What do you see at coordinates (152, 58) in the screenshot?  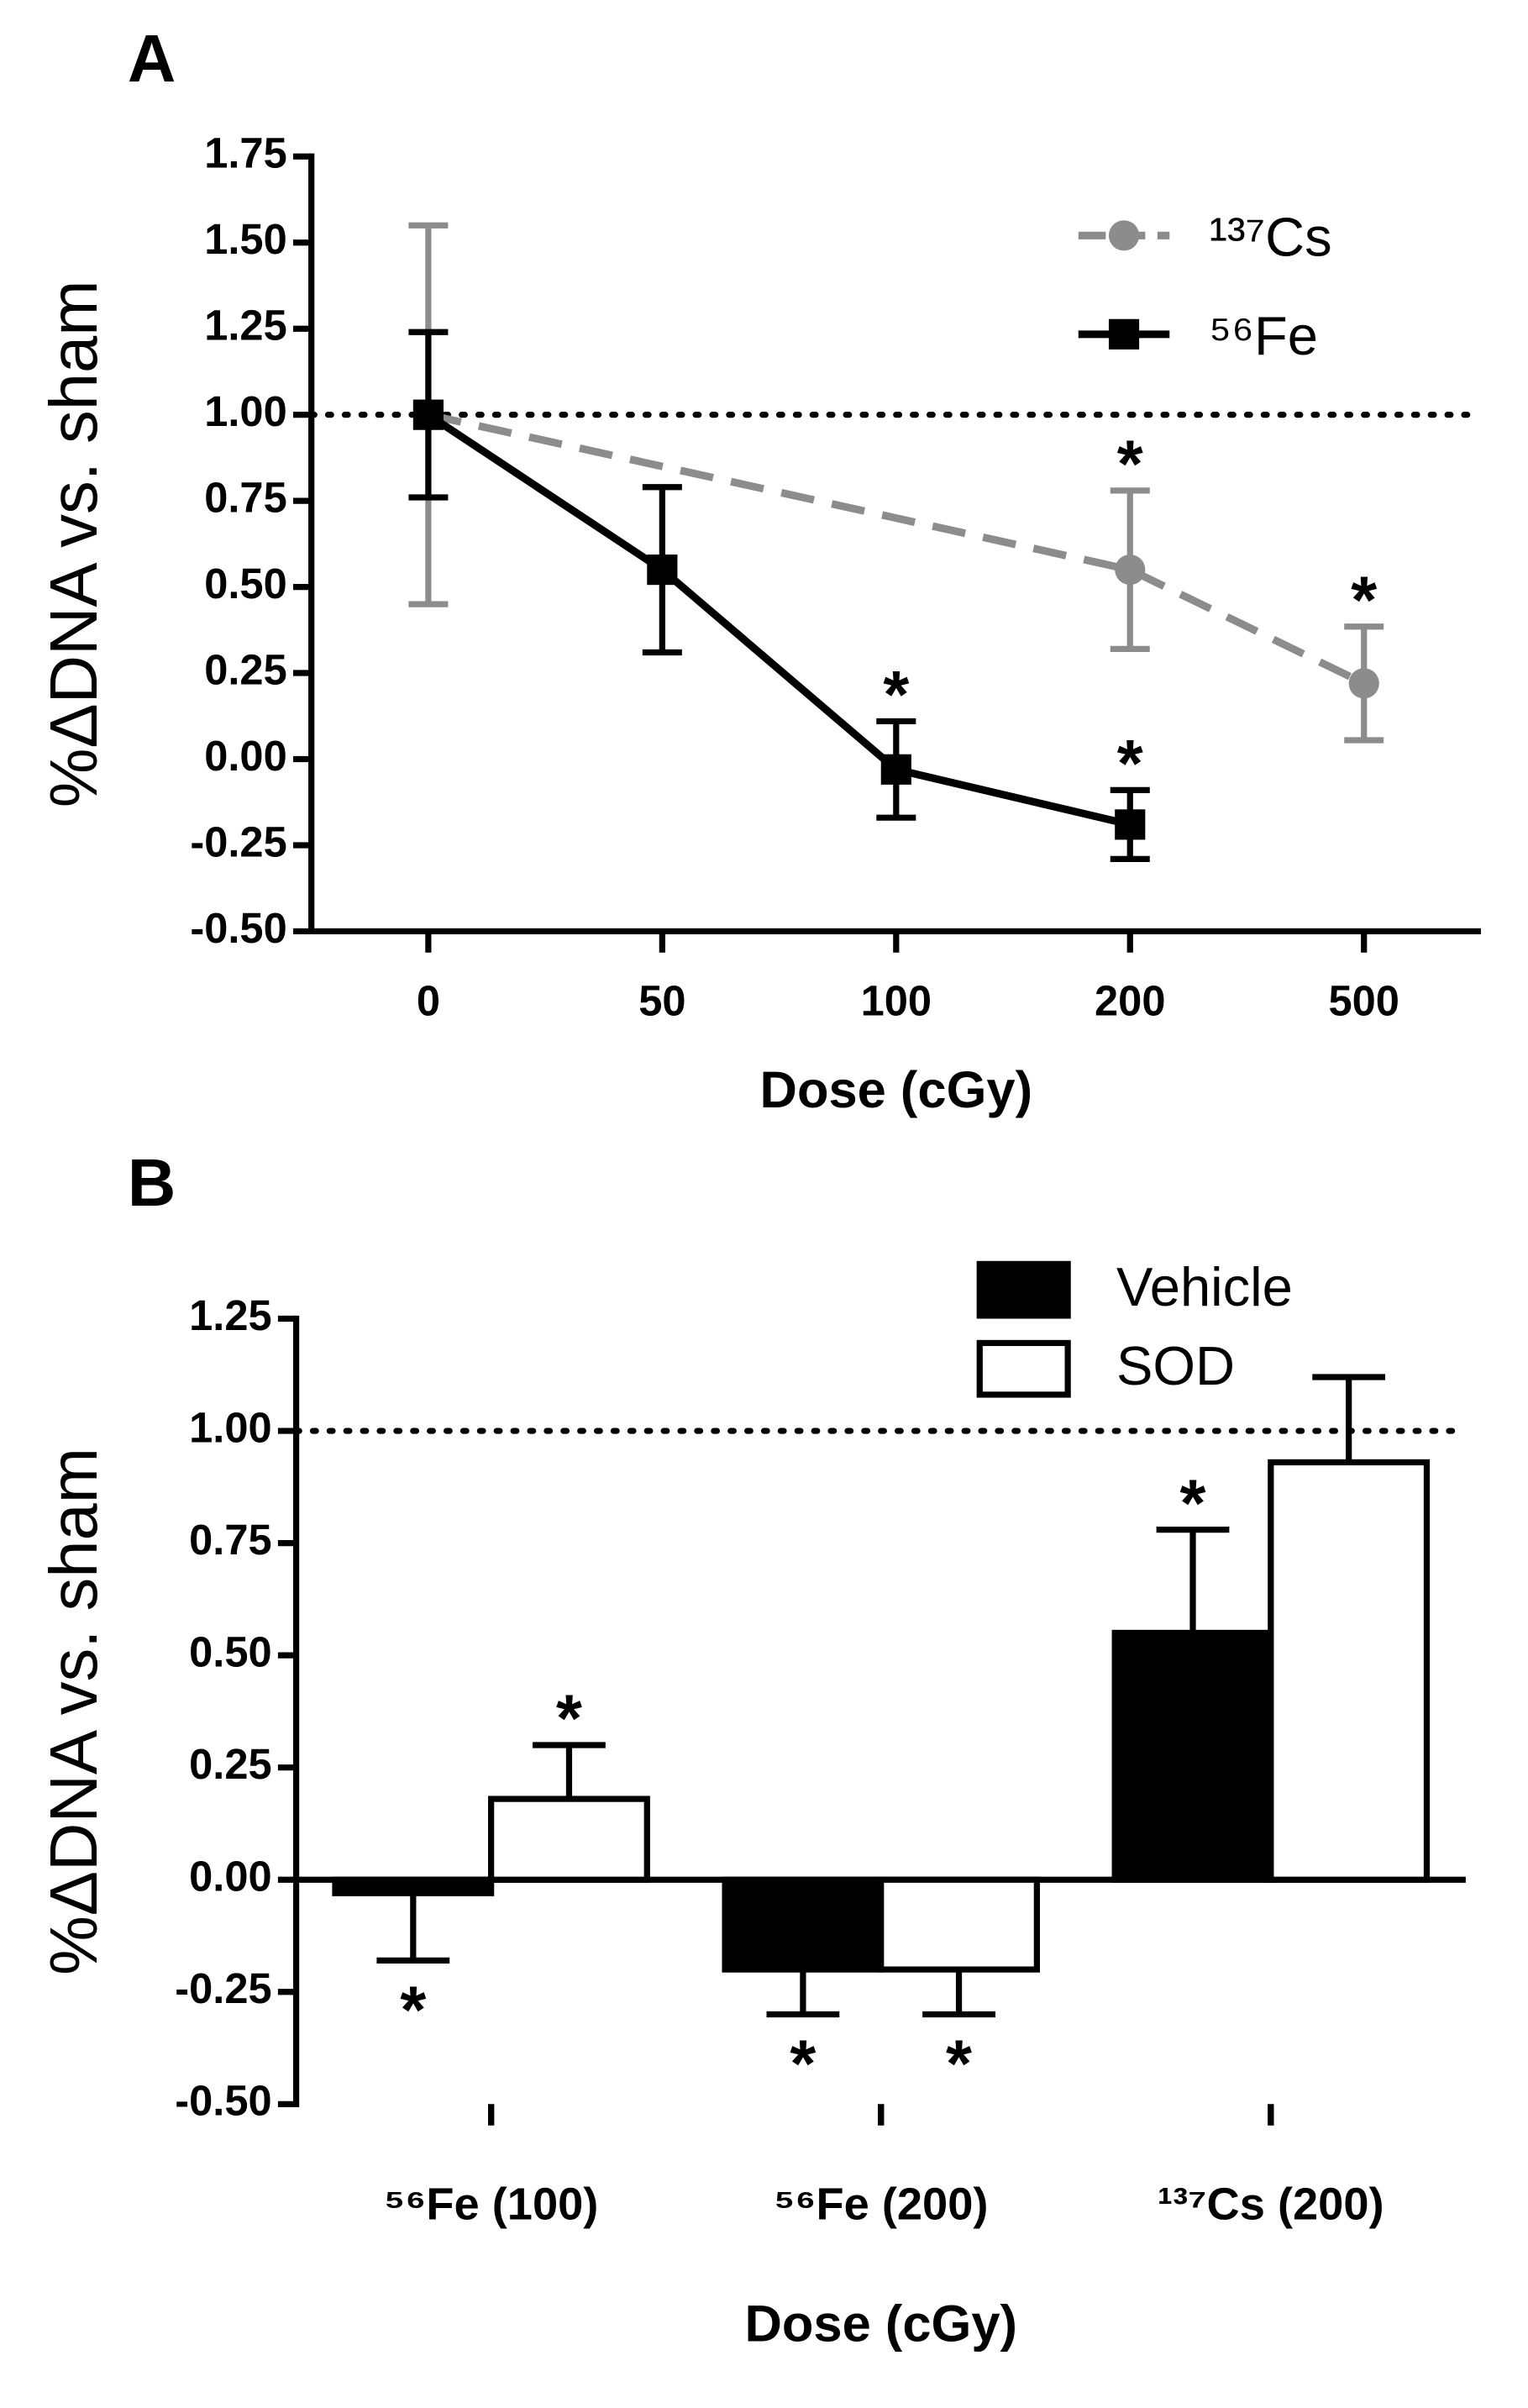 I see `panel-label: A` at bounding box center [152, 58].